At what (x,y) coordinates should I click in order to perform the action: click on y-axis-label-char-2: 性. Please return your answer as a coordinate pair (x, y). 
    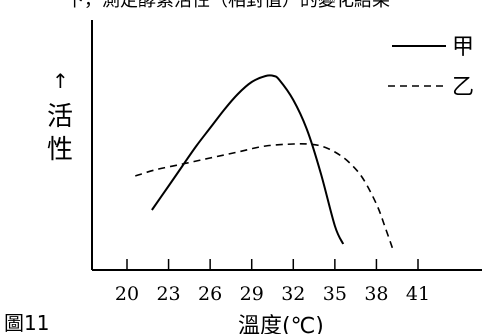
    Looking at the image, I should click on (60, 150).